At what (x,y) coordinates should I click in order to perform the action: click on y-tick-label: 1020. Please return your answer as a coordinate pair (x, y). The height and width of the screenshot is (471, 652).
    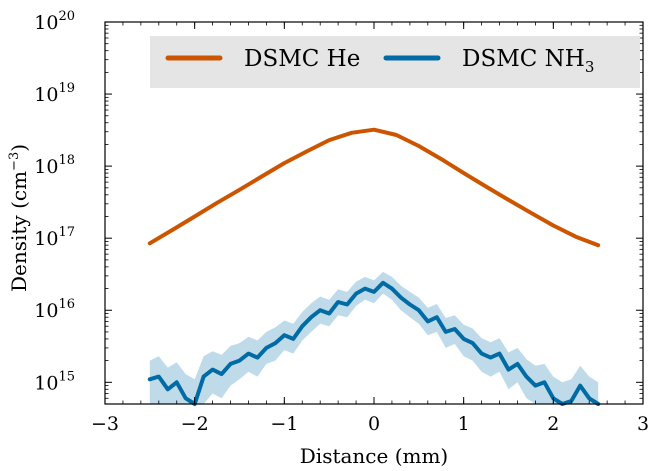
    Looking at the image, I should click on (54, 21).